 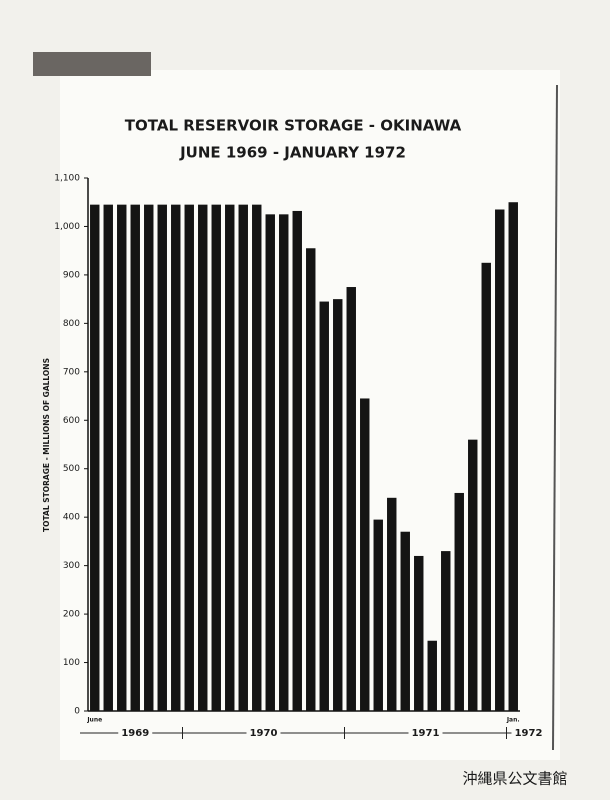 What do you see at coordinates (71, 518) in the screenshot?
I see `y-tick-label: 400` at bounding box center [71, 518].